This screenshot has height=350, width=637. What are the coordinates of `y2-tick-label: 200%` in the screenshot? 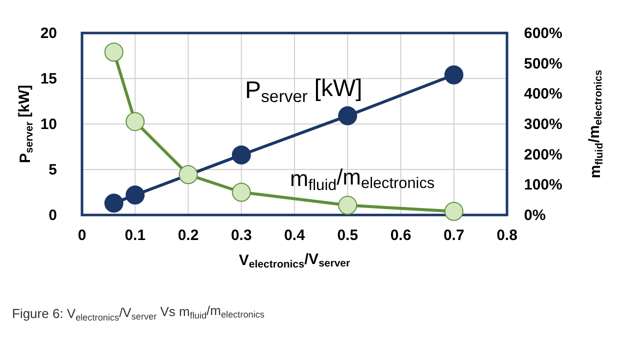 It's located at (543, 155).